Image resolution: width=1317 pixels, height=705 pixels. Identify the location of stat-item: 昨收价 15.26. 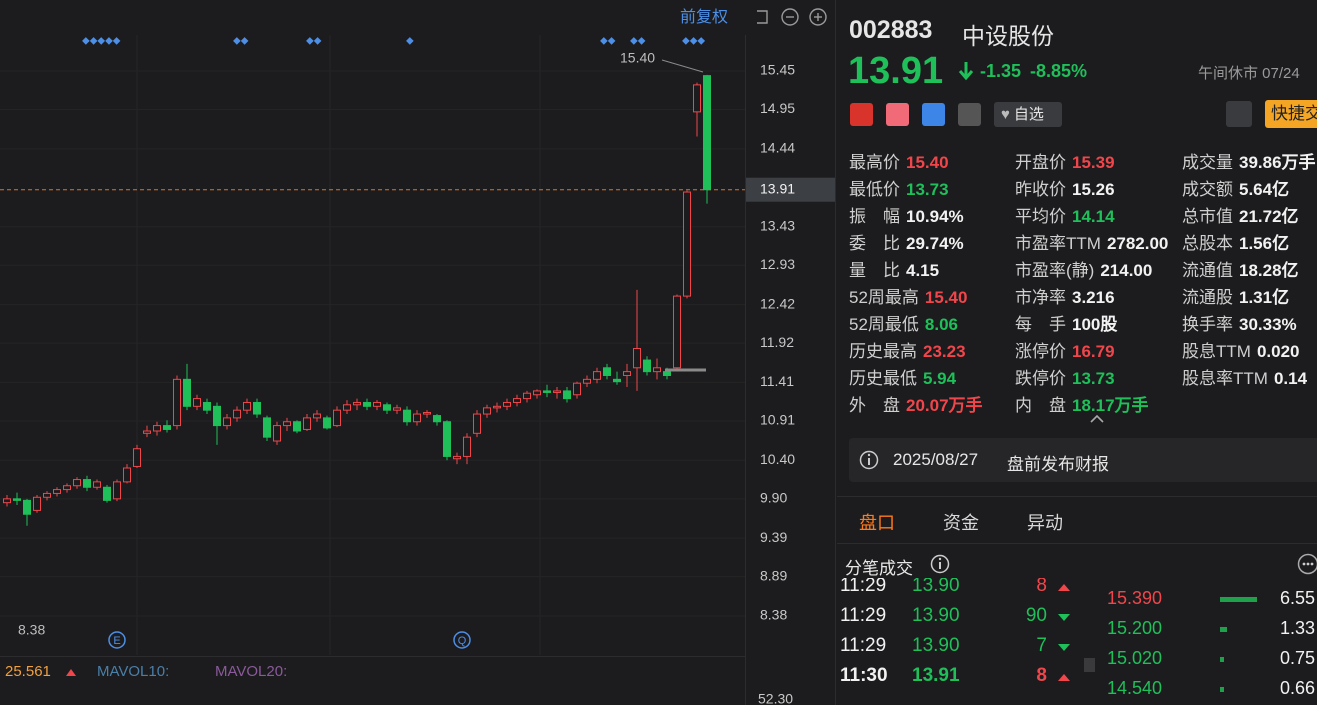
(1065, 187).